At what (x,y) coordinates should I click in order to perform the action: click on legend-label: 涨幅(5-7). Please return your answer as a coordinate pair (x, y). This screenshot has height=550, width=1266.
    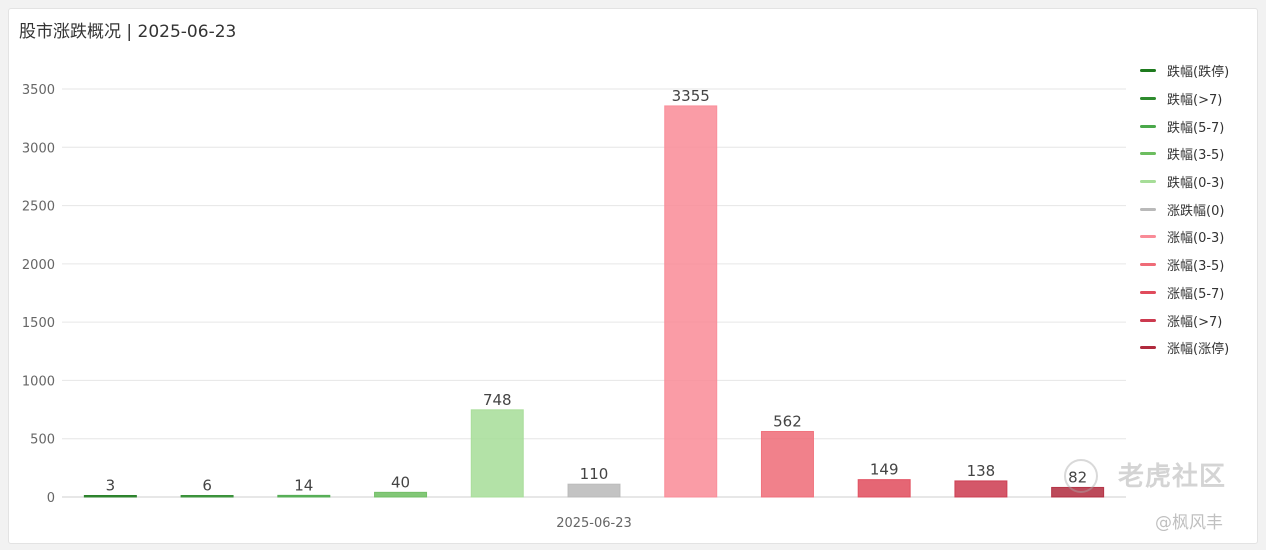
    Looking at the image, I should click on (1196, 294).